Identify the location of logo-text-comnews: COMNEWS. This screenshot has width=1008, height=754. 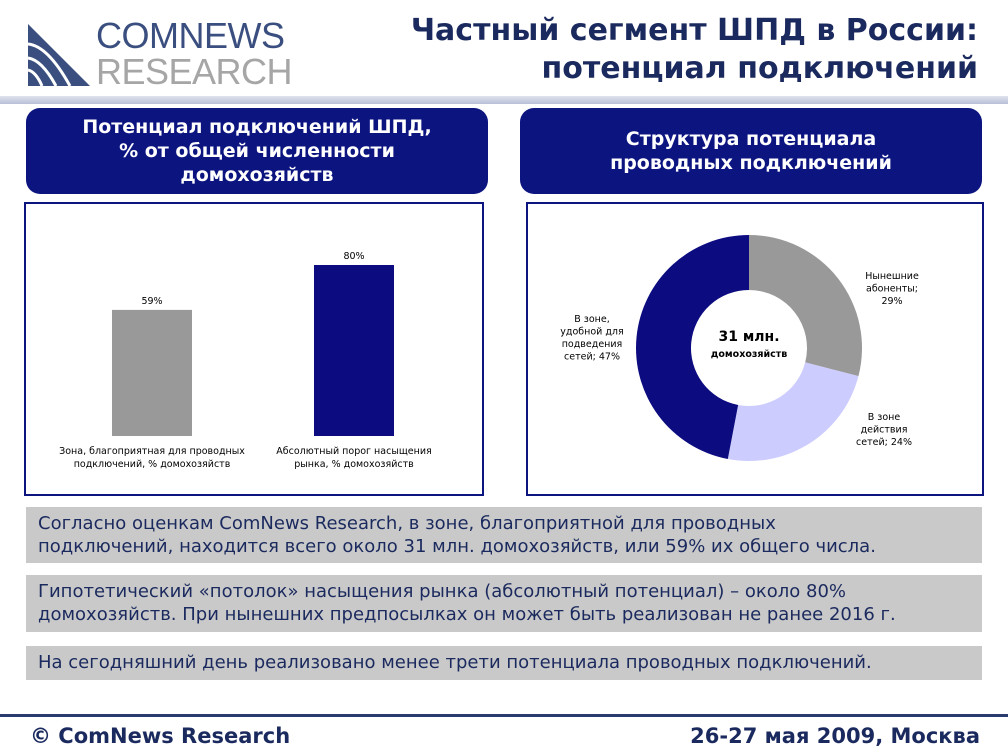
(190, 35).